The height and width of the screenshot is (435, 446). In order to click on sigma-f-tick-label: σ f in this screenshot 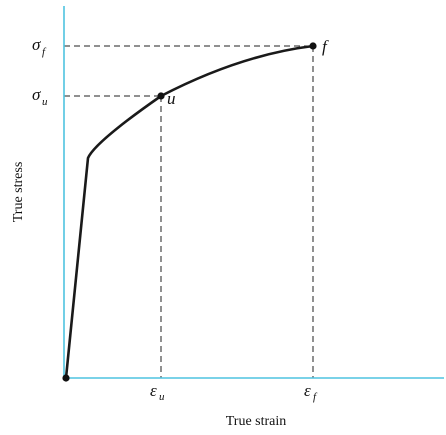, I will do `click(39, 46)`.